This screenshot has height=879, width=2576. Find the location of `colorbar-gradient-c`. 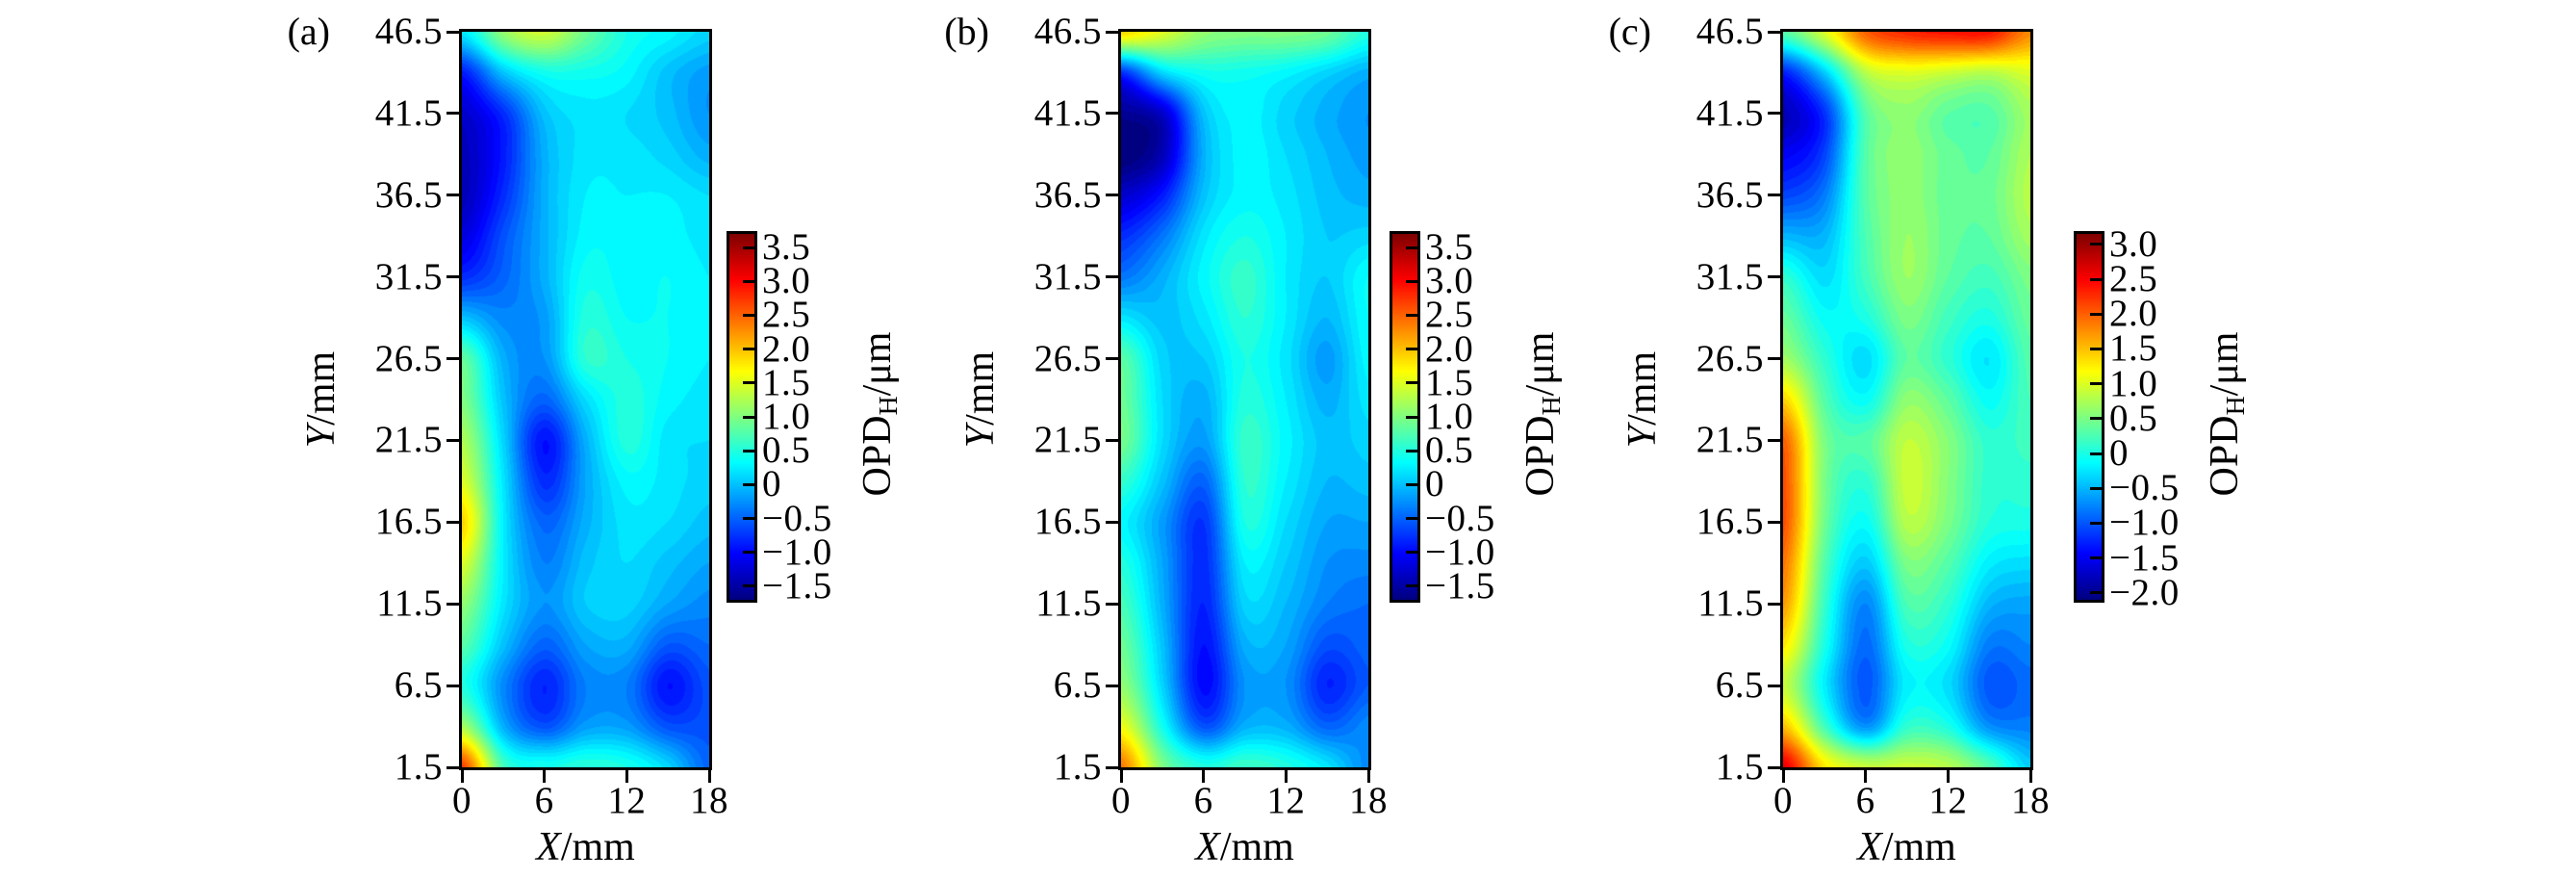

colorbar-gradient-c is located at coordinates (2089, 417).